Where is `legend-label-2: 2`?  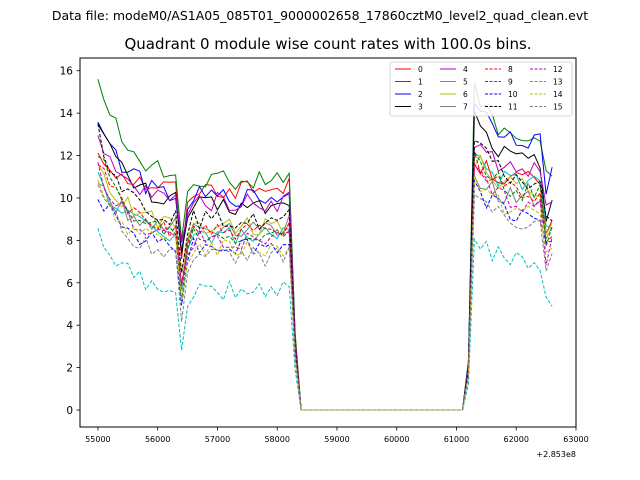
legend-label-2: 2 is located at coordinates (420, 94).